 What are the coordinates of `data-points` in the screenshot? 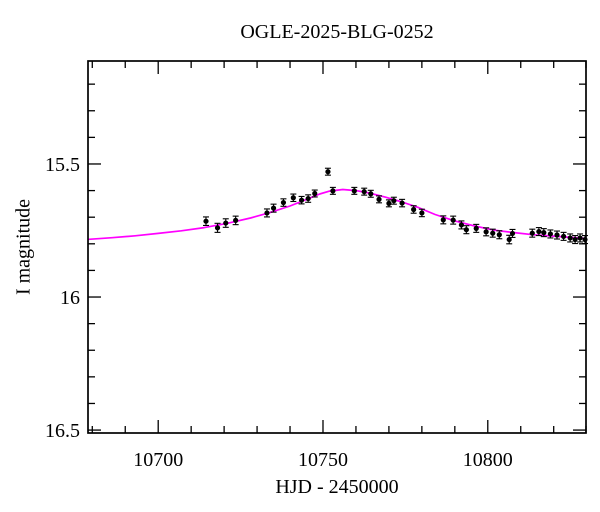 It's located at (395, 206).